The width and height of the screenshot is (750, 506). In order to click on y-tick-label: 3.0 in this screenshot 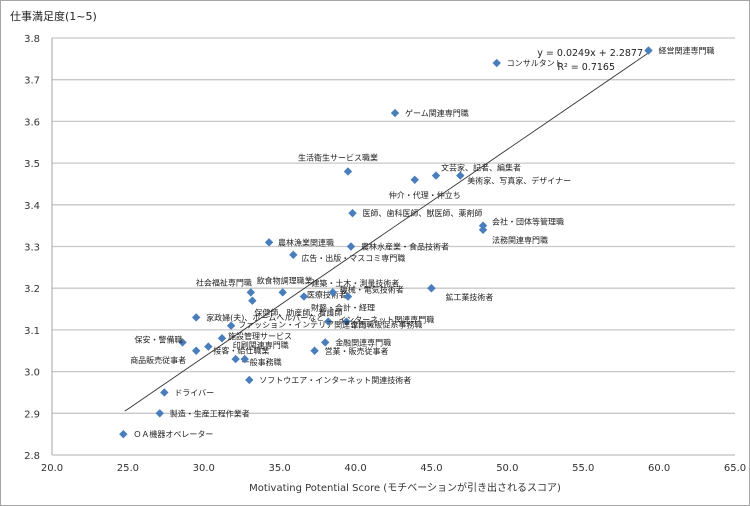, I will do `click(32, 373)`.